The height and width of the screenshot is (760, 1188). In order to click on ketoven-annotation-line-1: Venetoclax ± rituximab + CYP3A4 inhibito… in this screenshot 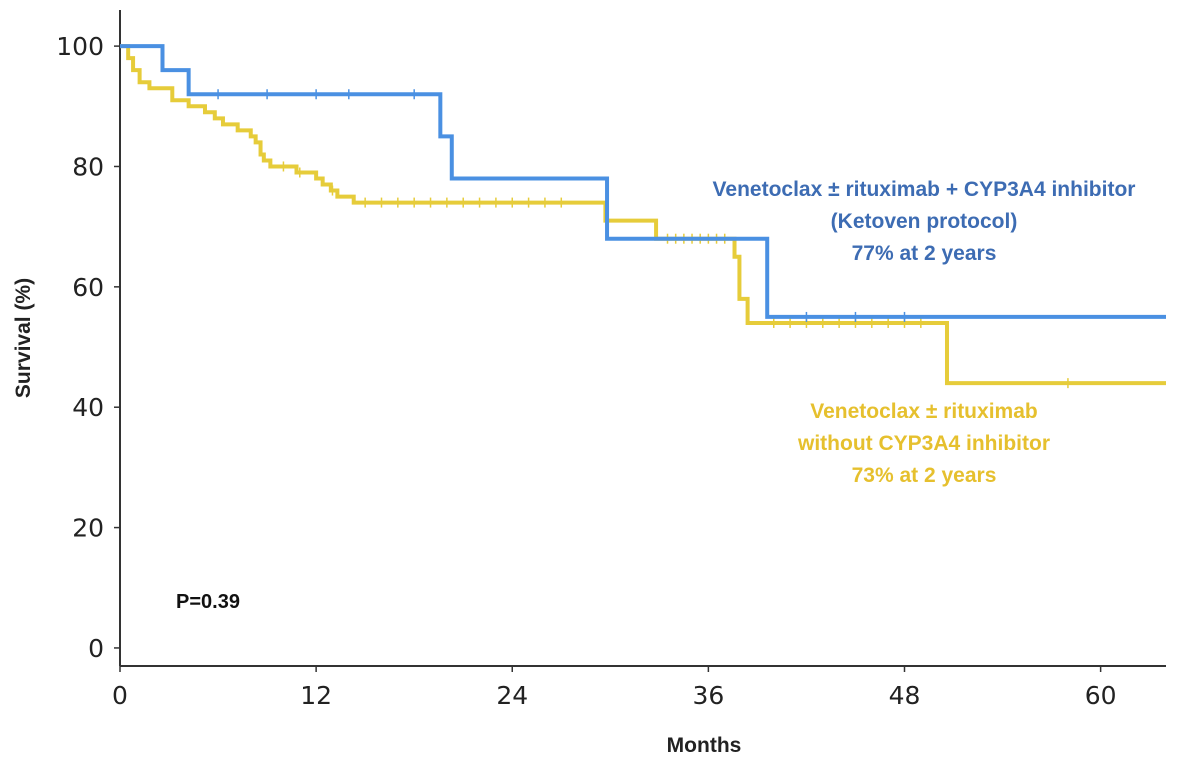, I will do `click(924, 189)`.